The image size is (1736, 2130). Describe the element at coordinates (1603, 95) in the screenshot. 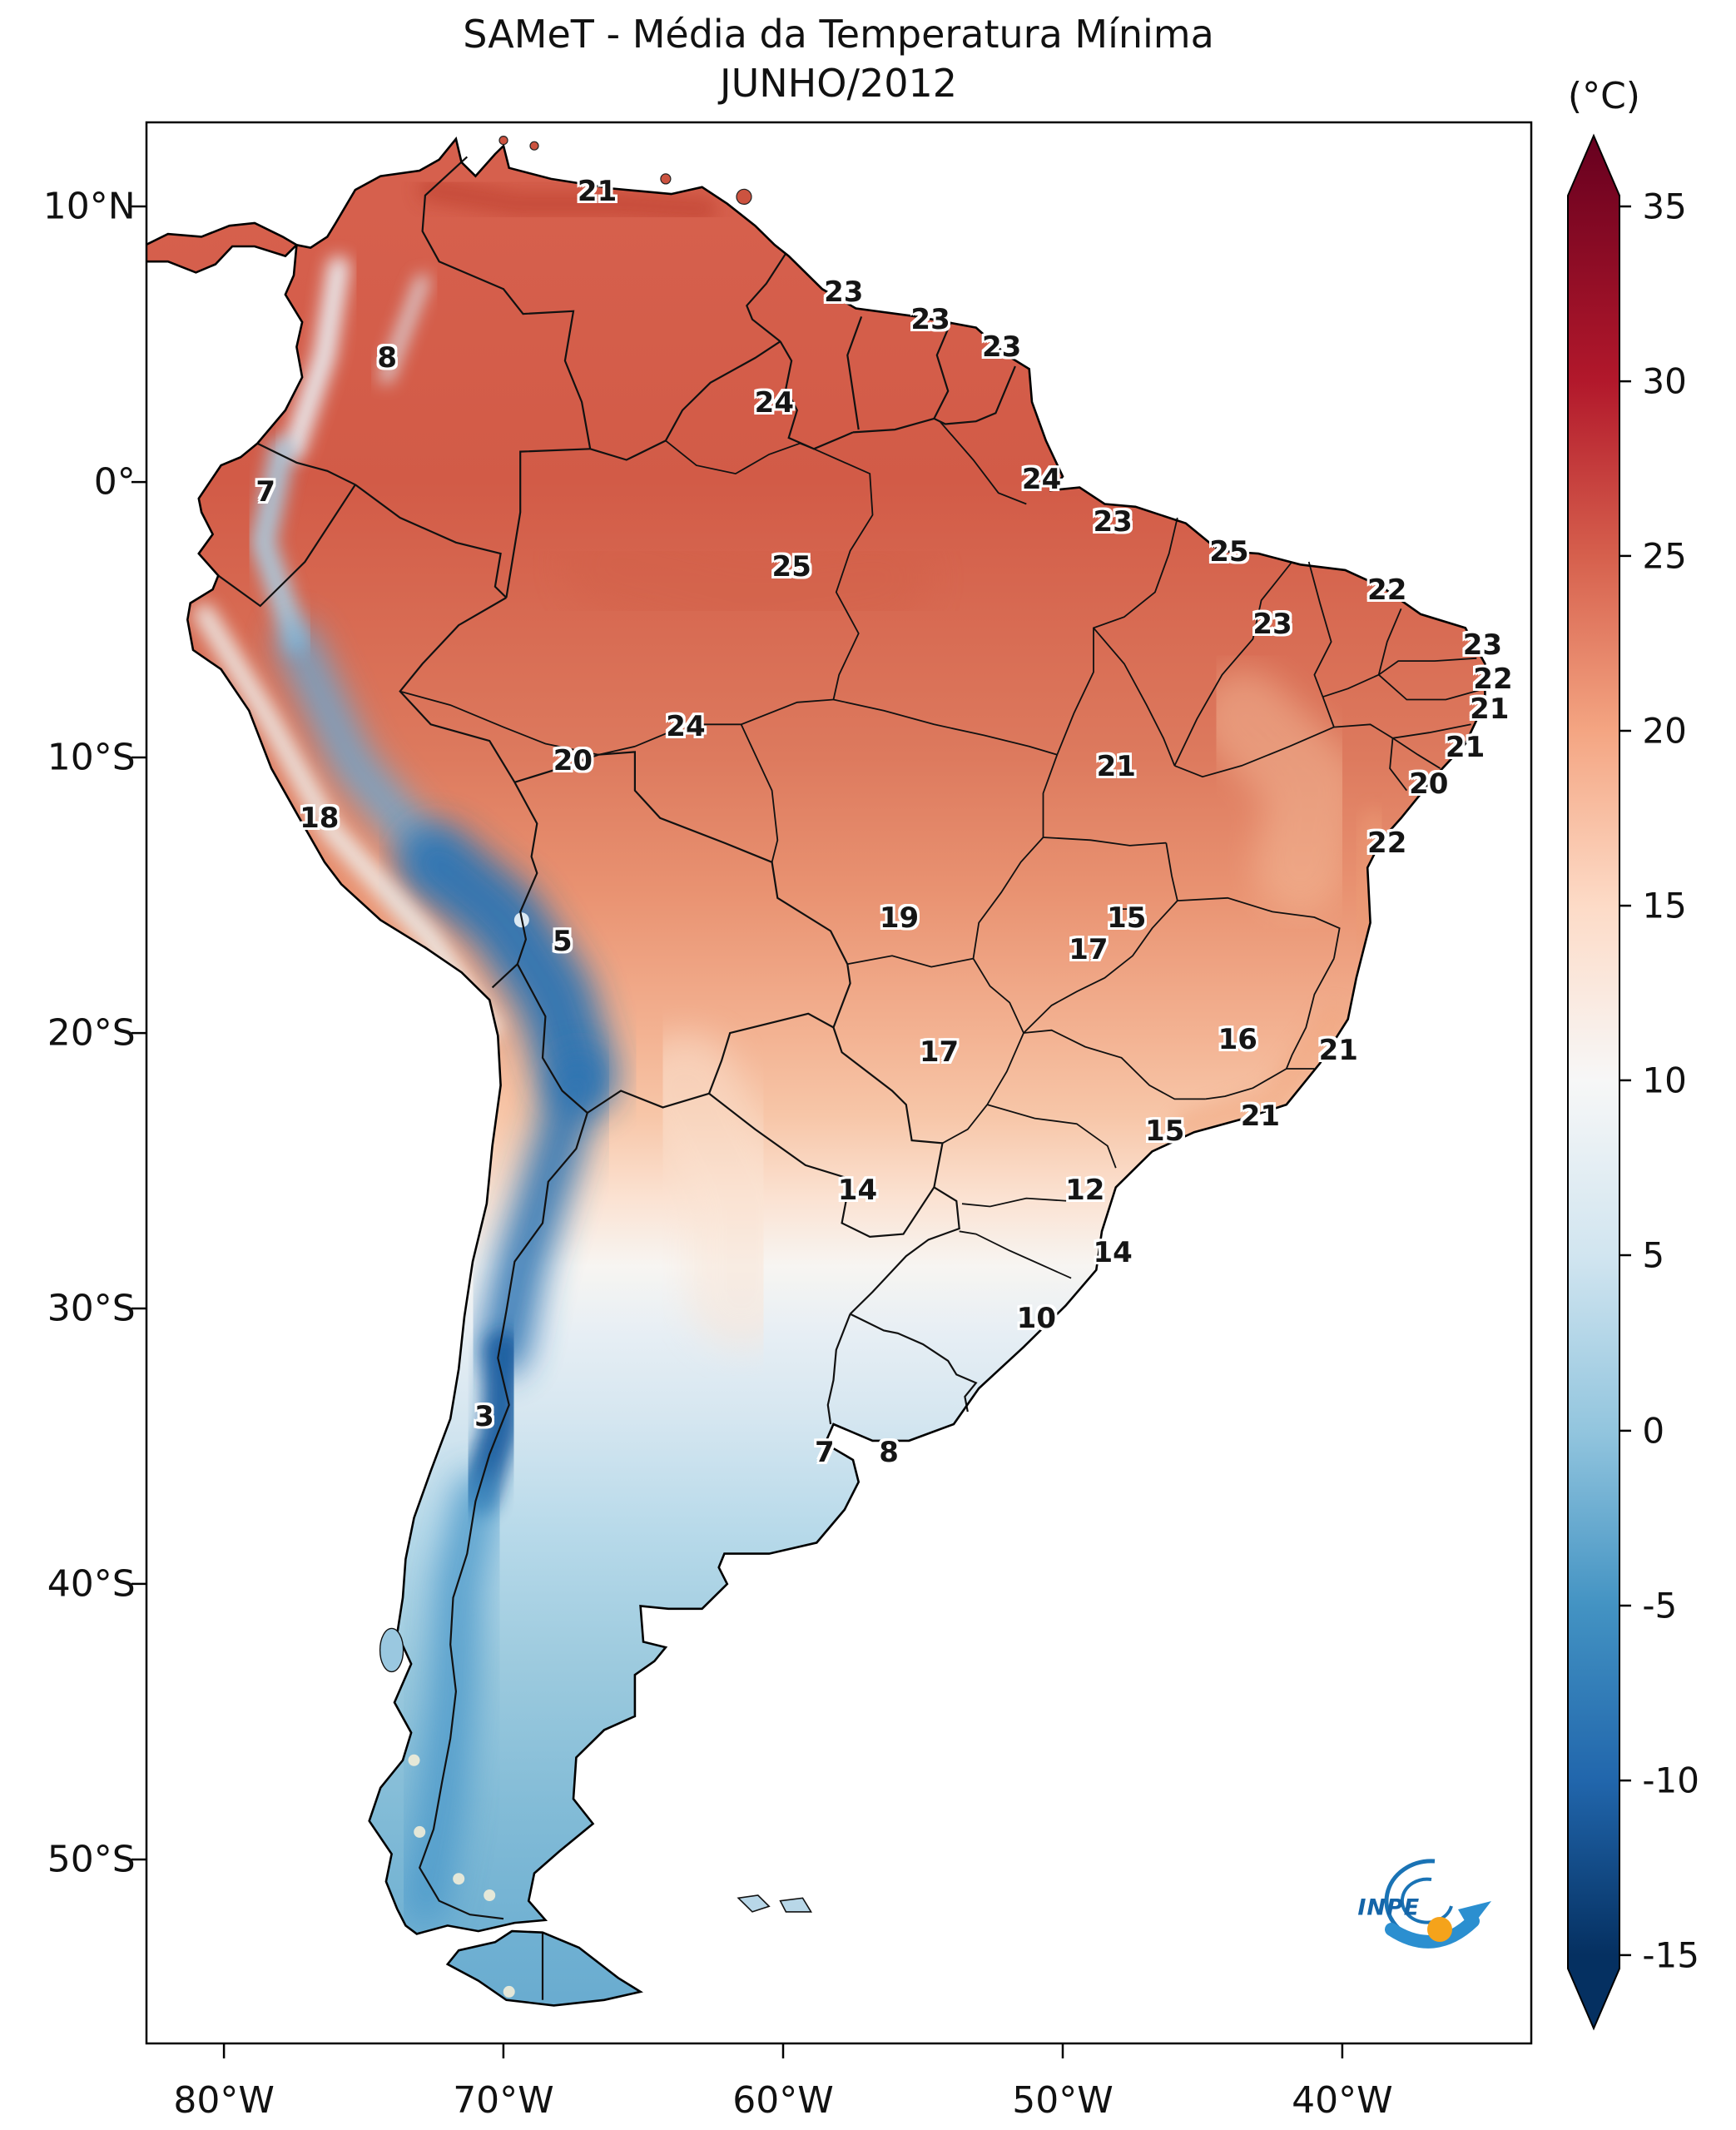

I see `colorbar-unit-label: (°C)` at that location.